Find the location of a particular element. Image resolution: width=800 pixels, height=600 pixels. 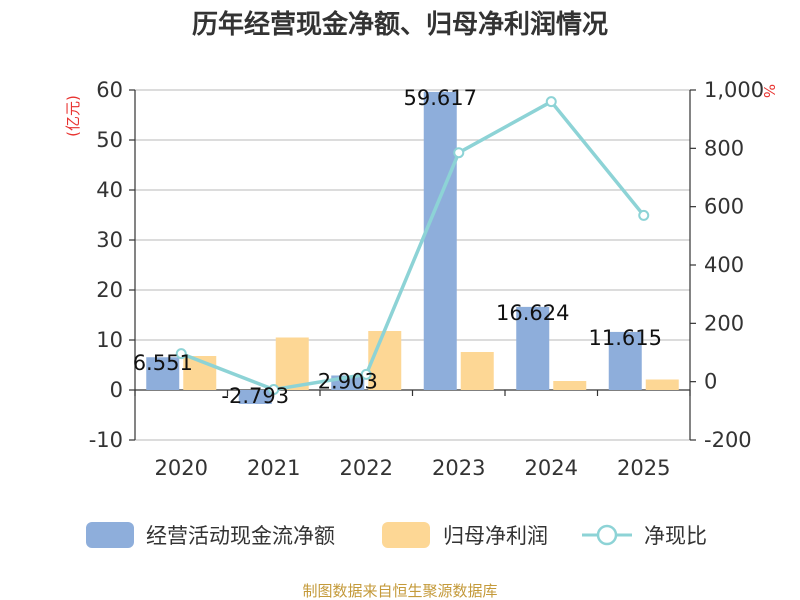

legend-label-ratio: 净现比 is located at coordinates (675, 536).